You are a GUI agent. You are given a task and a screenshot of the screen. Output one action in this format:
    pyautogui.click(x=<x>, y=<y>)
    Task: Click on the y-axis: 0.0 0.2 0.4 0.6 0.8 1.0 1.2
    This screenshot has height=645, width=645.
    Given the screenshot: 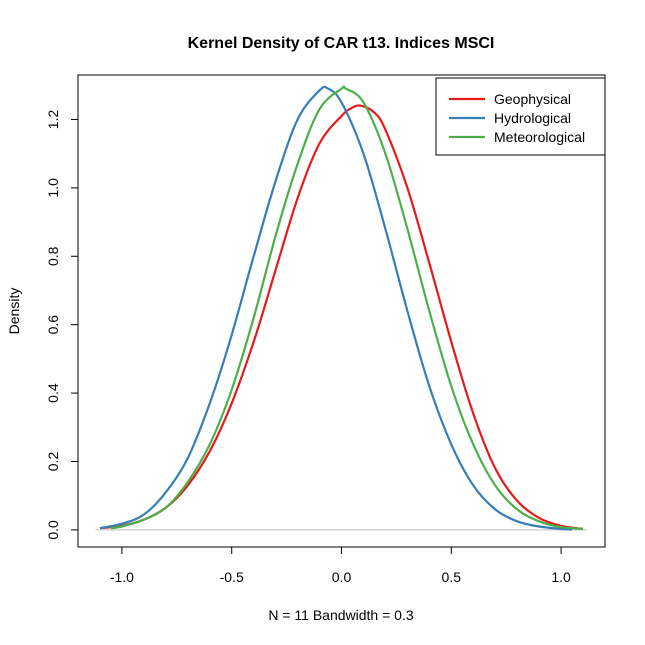 What is the action you would take?
    pyautogui.click(x=62, y=325)
    